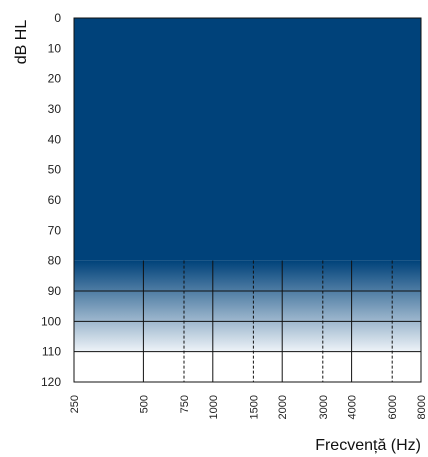 The image size is (428, 457). Describe the element at coordinates (55, 139) in the screenshot. I see `y-tick-label-40: 40` at that location.